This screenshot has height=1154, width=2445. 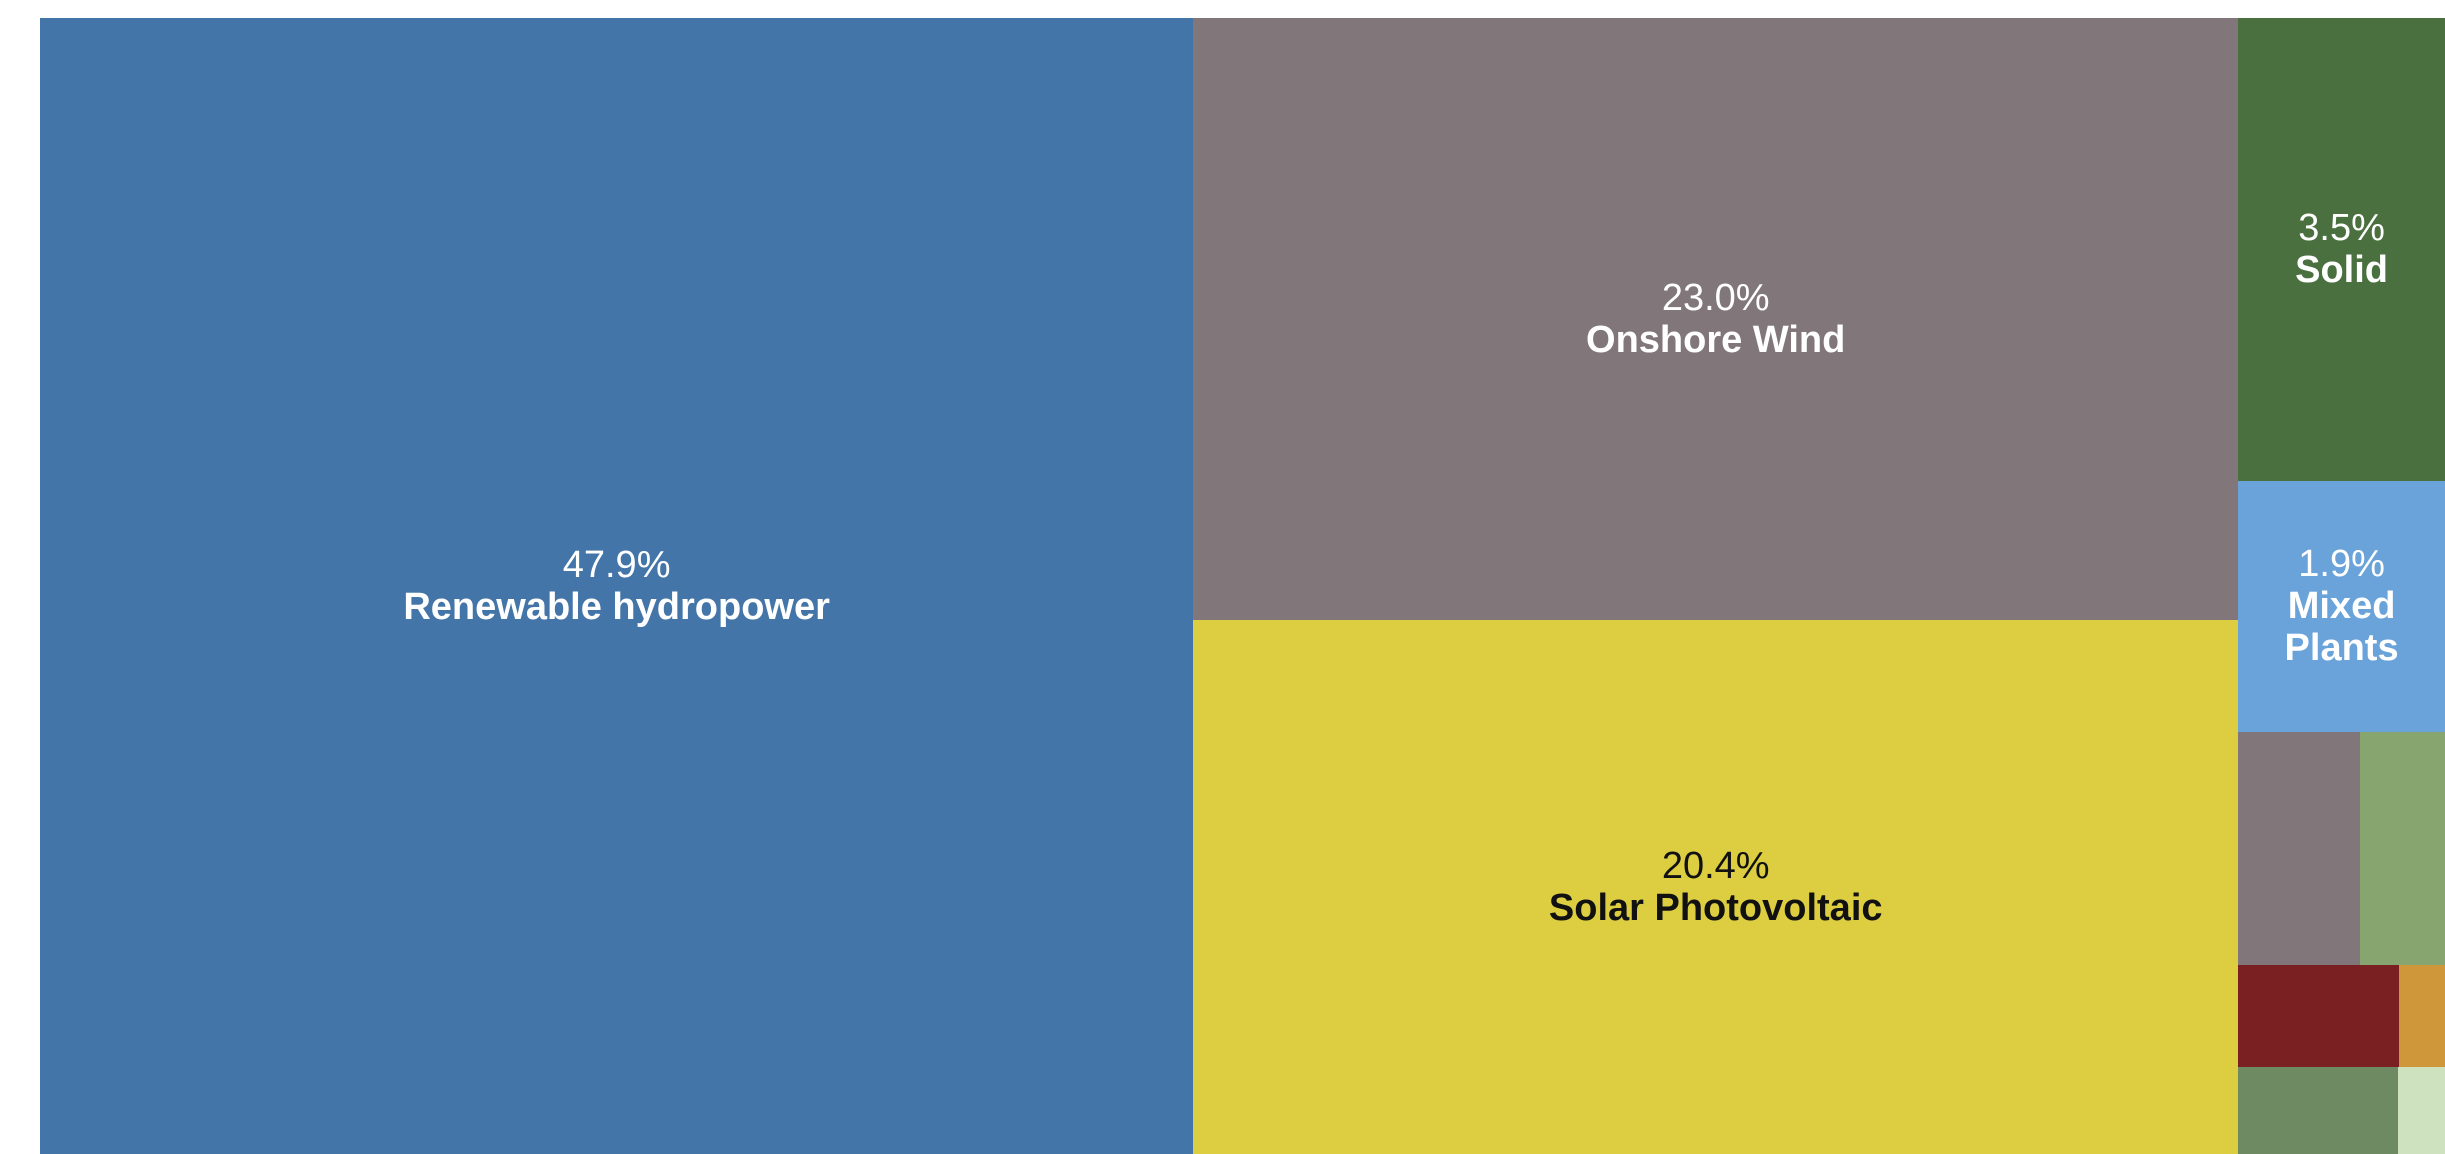 What do you see at coordinates (2341, 228) in the screenshot?
I see `value-label: 3.5%` at bounding box center [2341, 228].